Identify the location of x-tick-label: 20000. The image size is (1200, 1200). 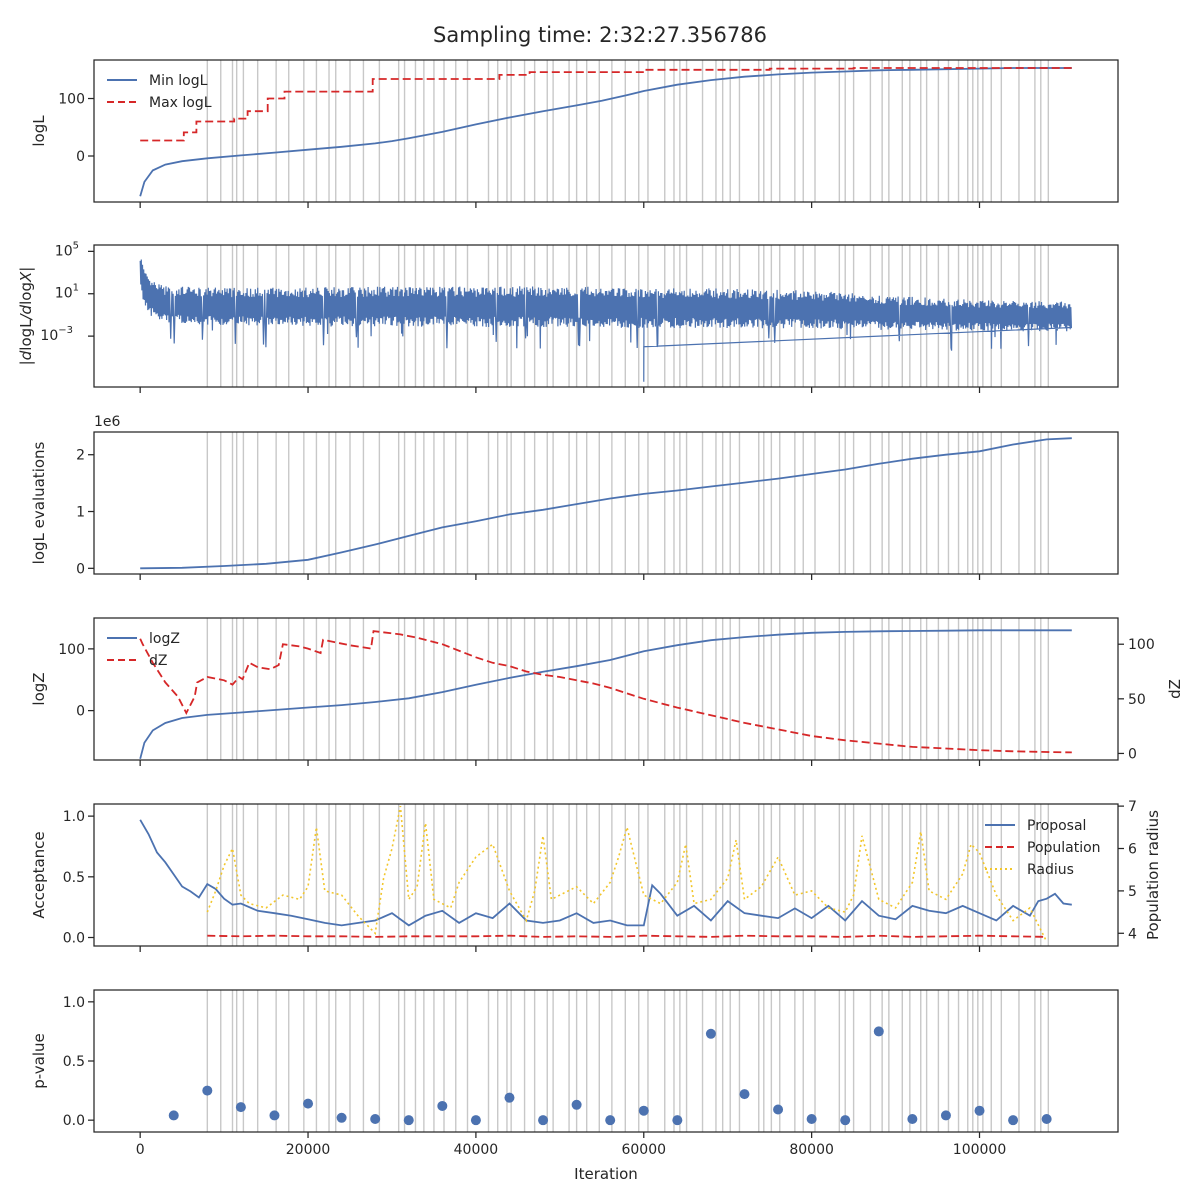
(308, 1150).